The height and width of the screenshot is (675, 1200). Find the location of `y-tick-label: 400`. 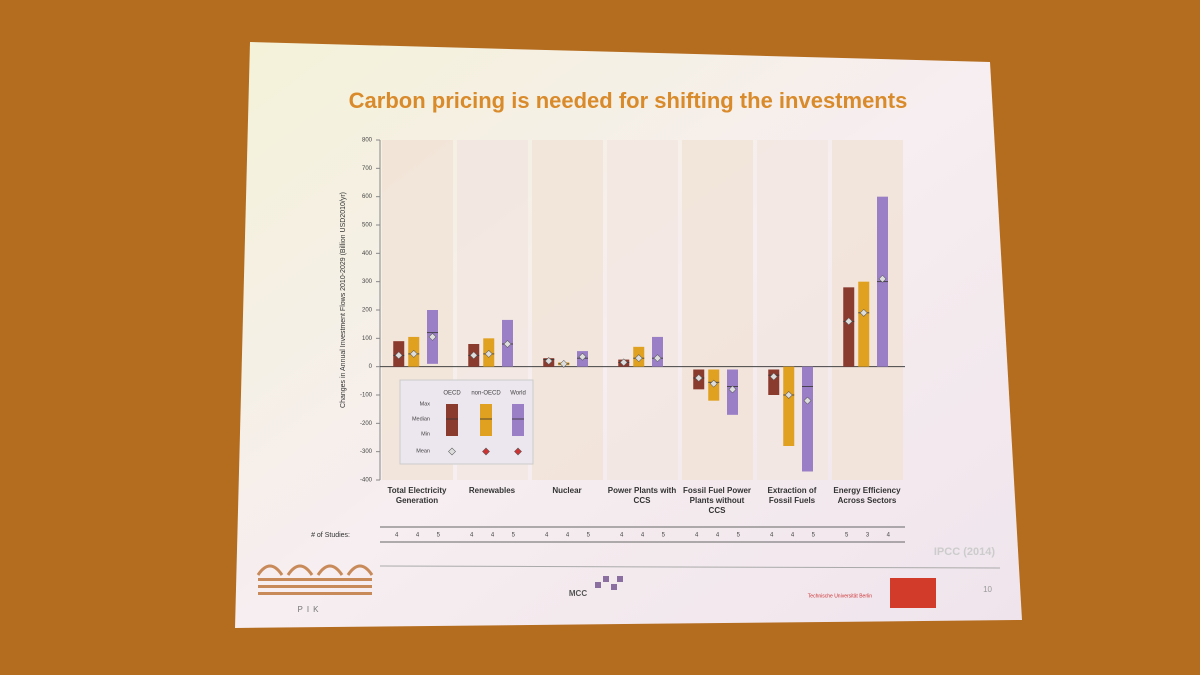

y-tick-label: 400 is located at coordinates (367, 254).